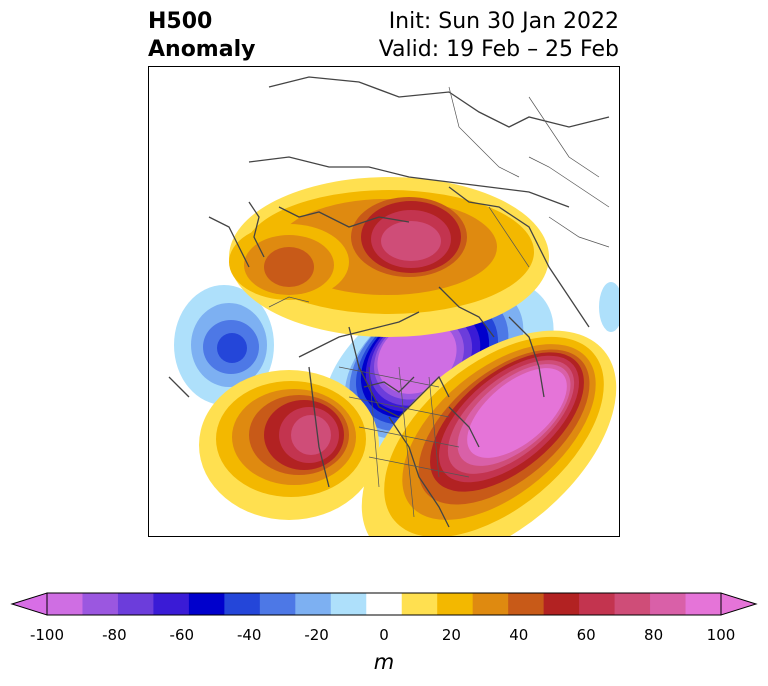 The image size is (768, 686). What do you see at coordinates (489, 433) in the screenshot?
I see `ridge-north-atlantic` at bounding box center [489, 433].